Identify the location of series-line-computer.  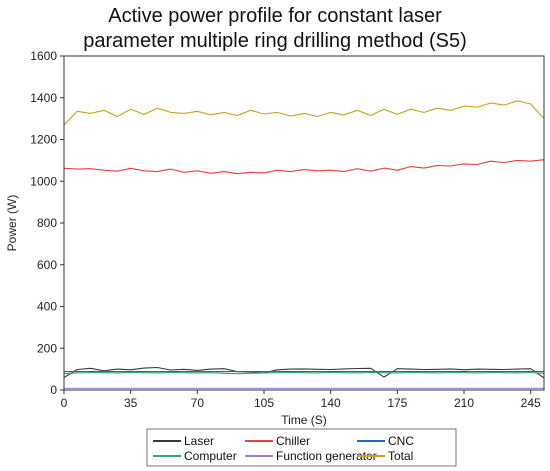
(304, 373).